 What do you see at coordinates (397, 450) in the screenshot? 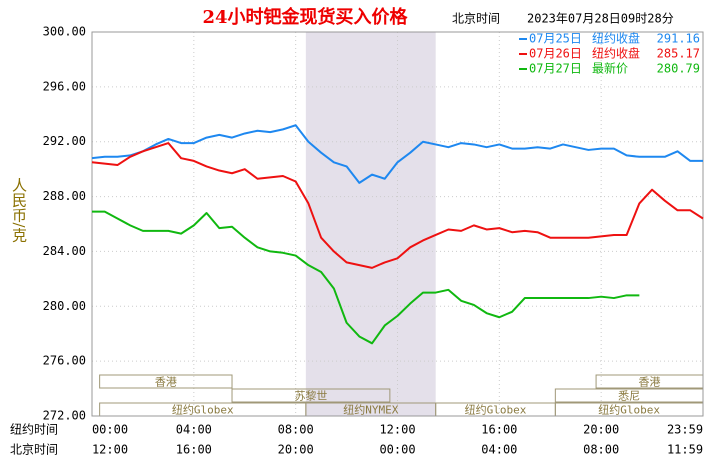
I see `x2-tick-label: 00:00` at bounding box center [397, 450].